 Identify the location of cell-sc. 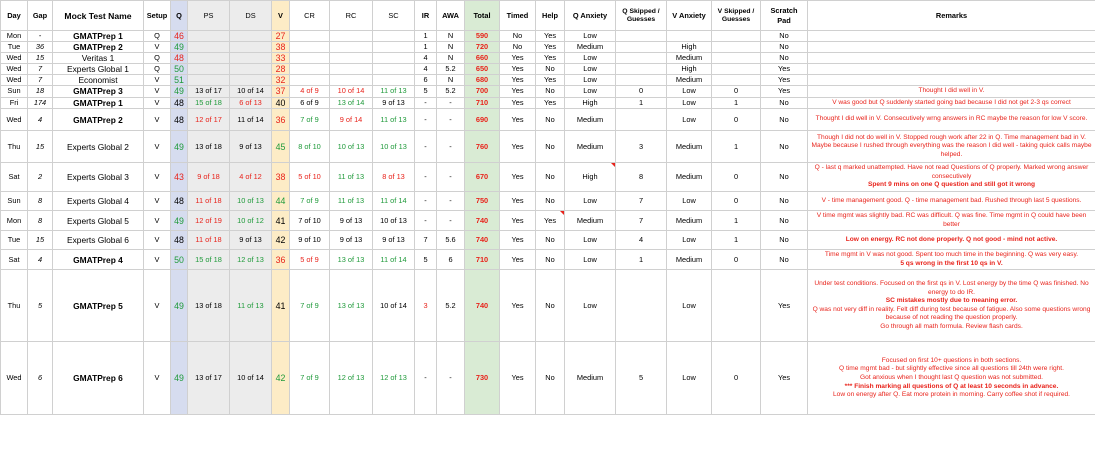
(393, 47).